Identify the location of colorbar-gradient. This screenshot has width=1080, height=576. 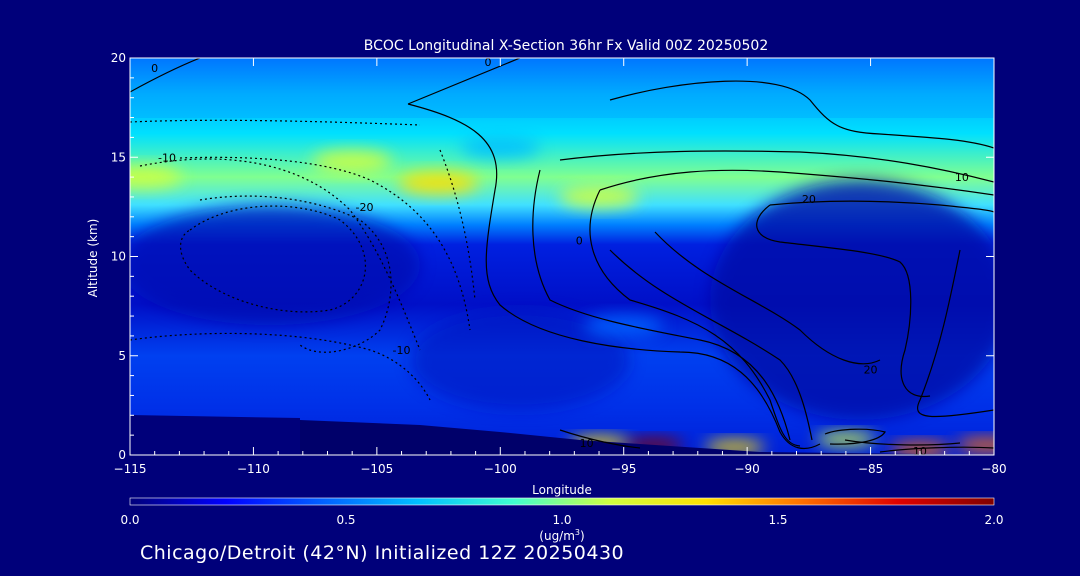
(562, 501).